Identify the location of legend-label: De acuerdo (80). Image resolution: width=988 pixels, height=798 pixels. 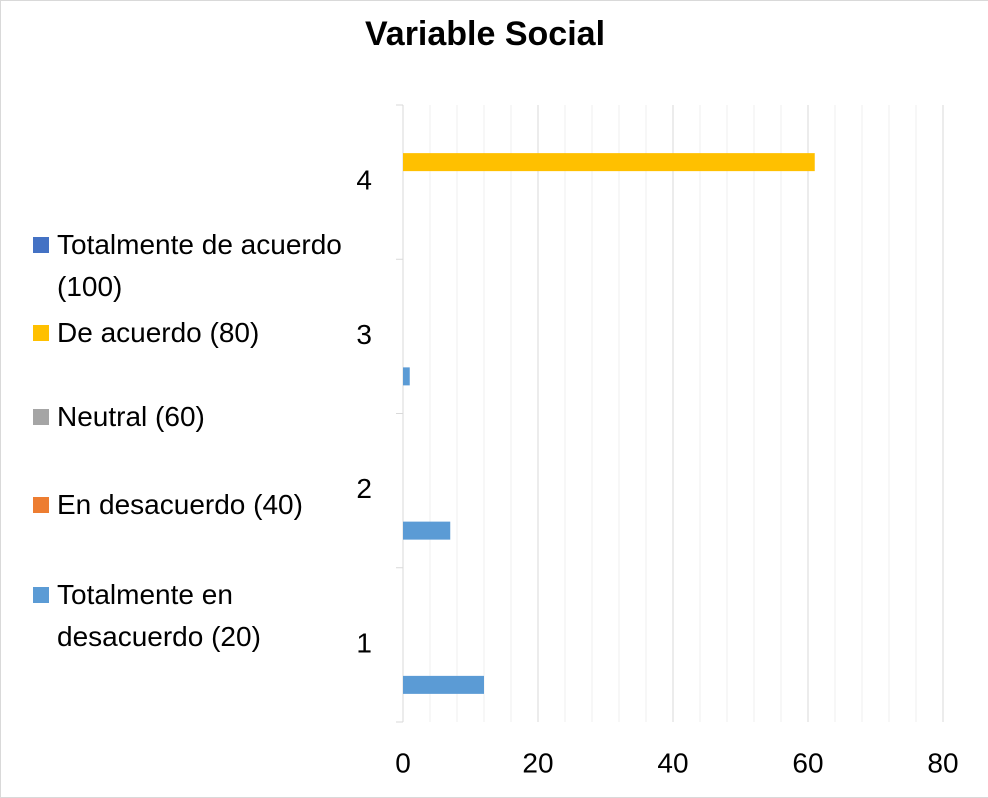
(158, 332).